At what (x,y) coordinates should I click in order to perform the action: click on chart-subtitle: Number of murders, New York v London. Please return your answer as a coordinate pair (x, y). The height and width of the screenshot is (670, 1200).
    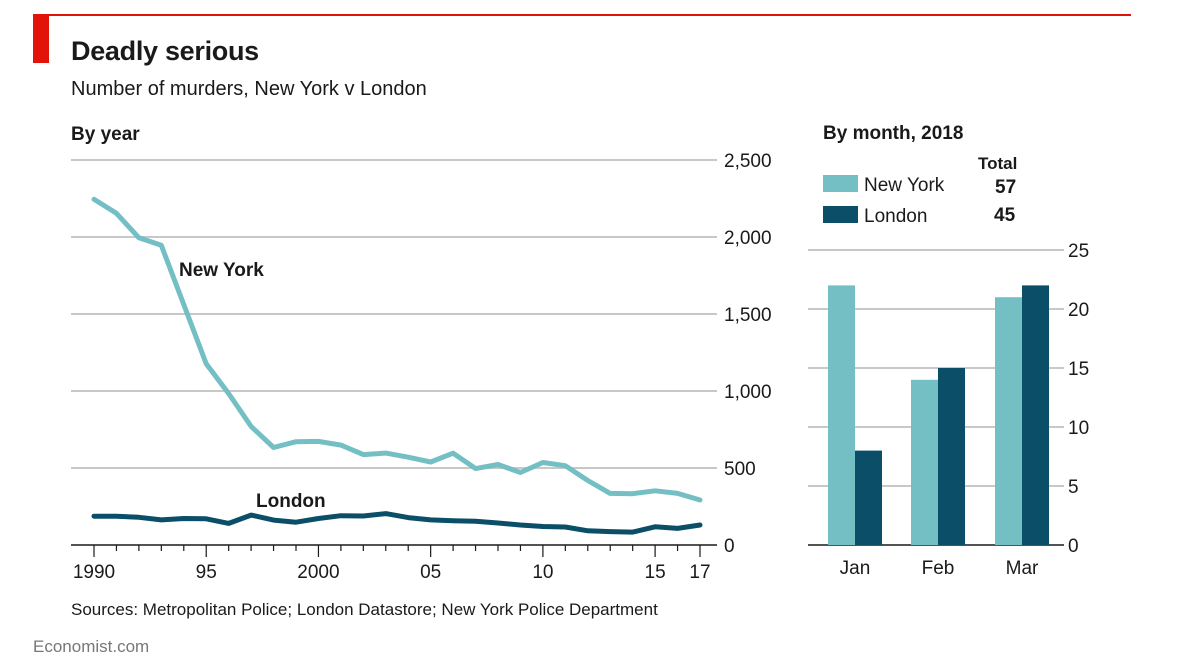
    Looking at the image, I should click on (249, 89).